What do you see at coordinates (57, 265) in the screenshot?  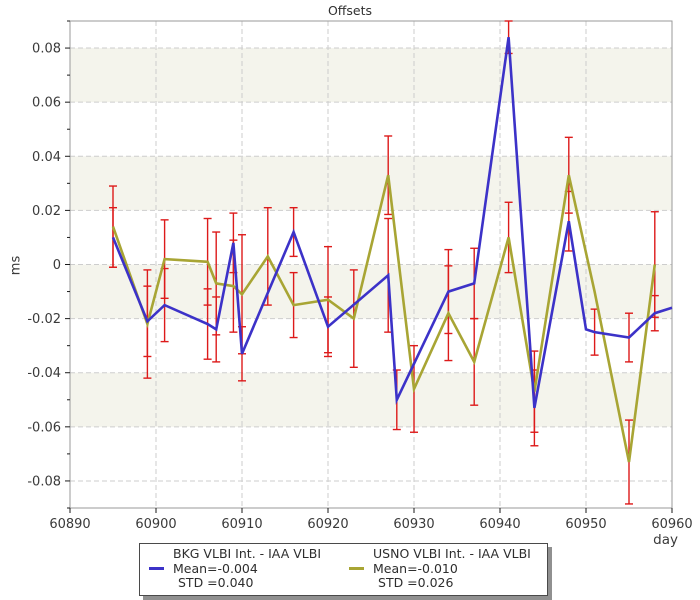 I see `y-tick-label: 0` at bounding box center [57, 265].